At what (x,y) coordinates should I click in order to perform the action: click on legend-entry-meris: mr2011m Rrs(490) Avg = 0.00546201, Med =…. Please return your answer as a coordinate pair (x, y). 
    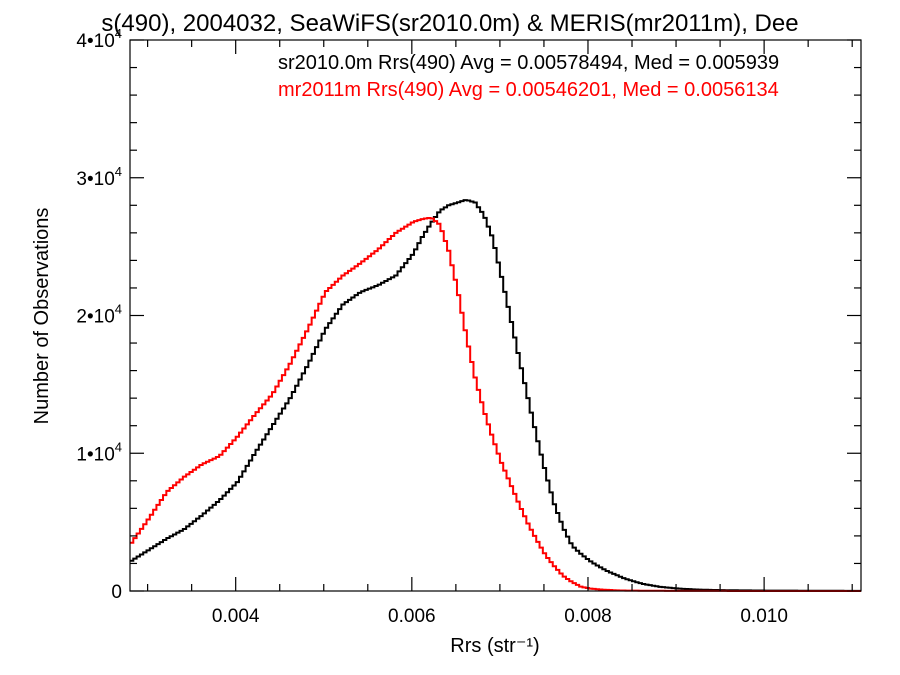
    Looking at the image, I should click on (528, 90).